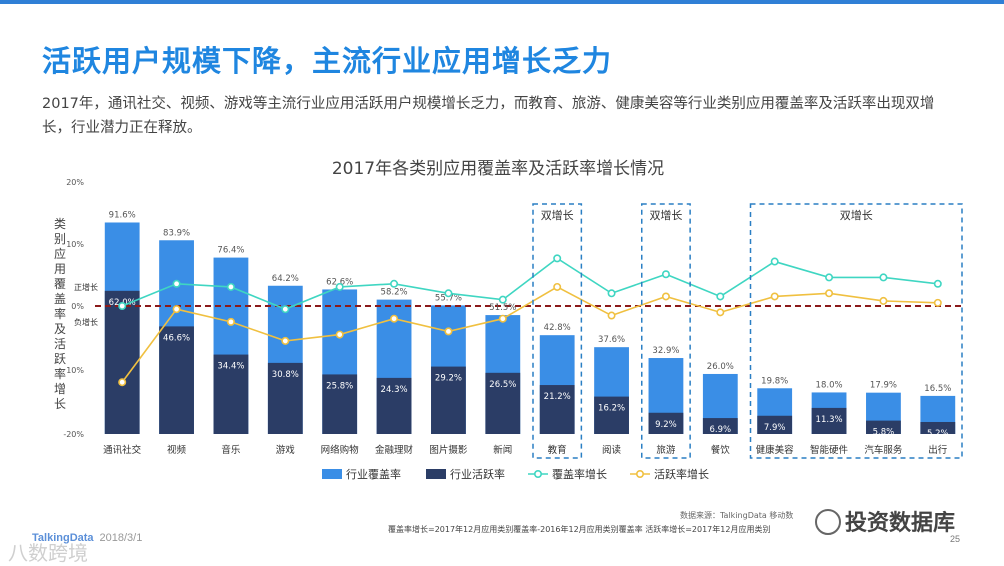 This screenshot has width=1004, height=566. Describe the element at coordinates (557, 328) in the screenshot. I see `coverage-value-label: 42.8%` at that location.